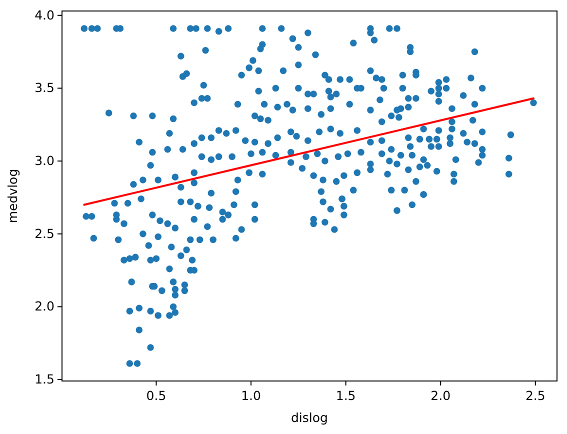 Image resolution: width=567 pixels, height=434 pixels. What do you see at coordinates (251, 395) in the screenshot?
I see `x-tick-label: 1.0` at bounding box center [251, 395].